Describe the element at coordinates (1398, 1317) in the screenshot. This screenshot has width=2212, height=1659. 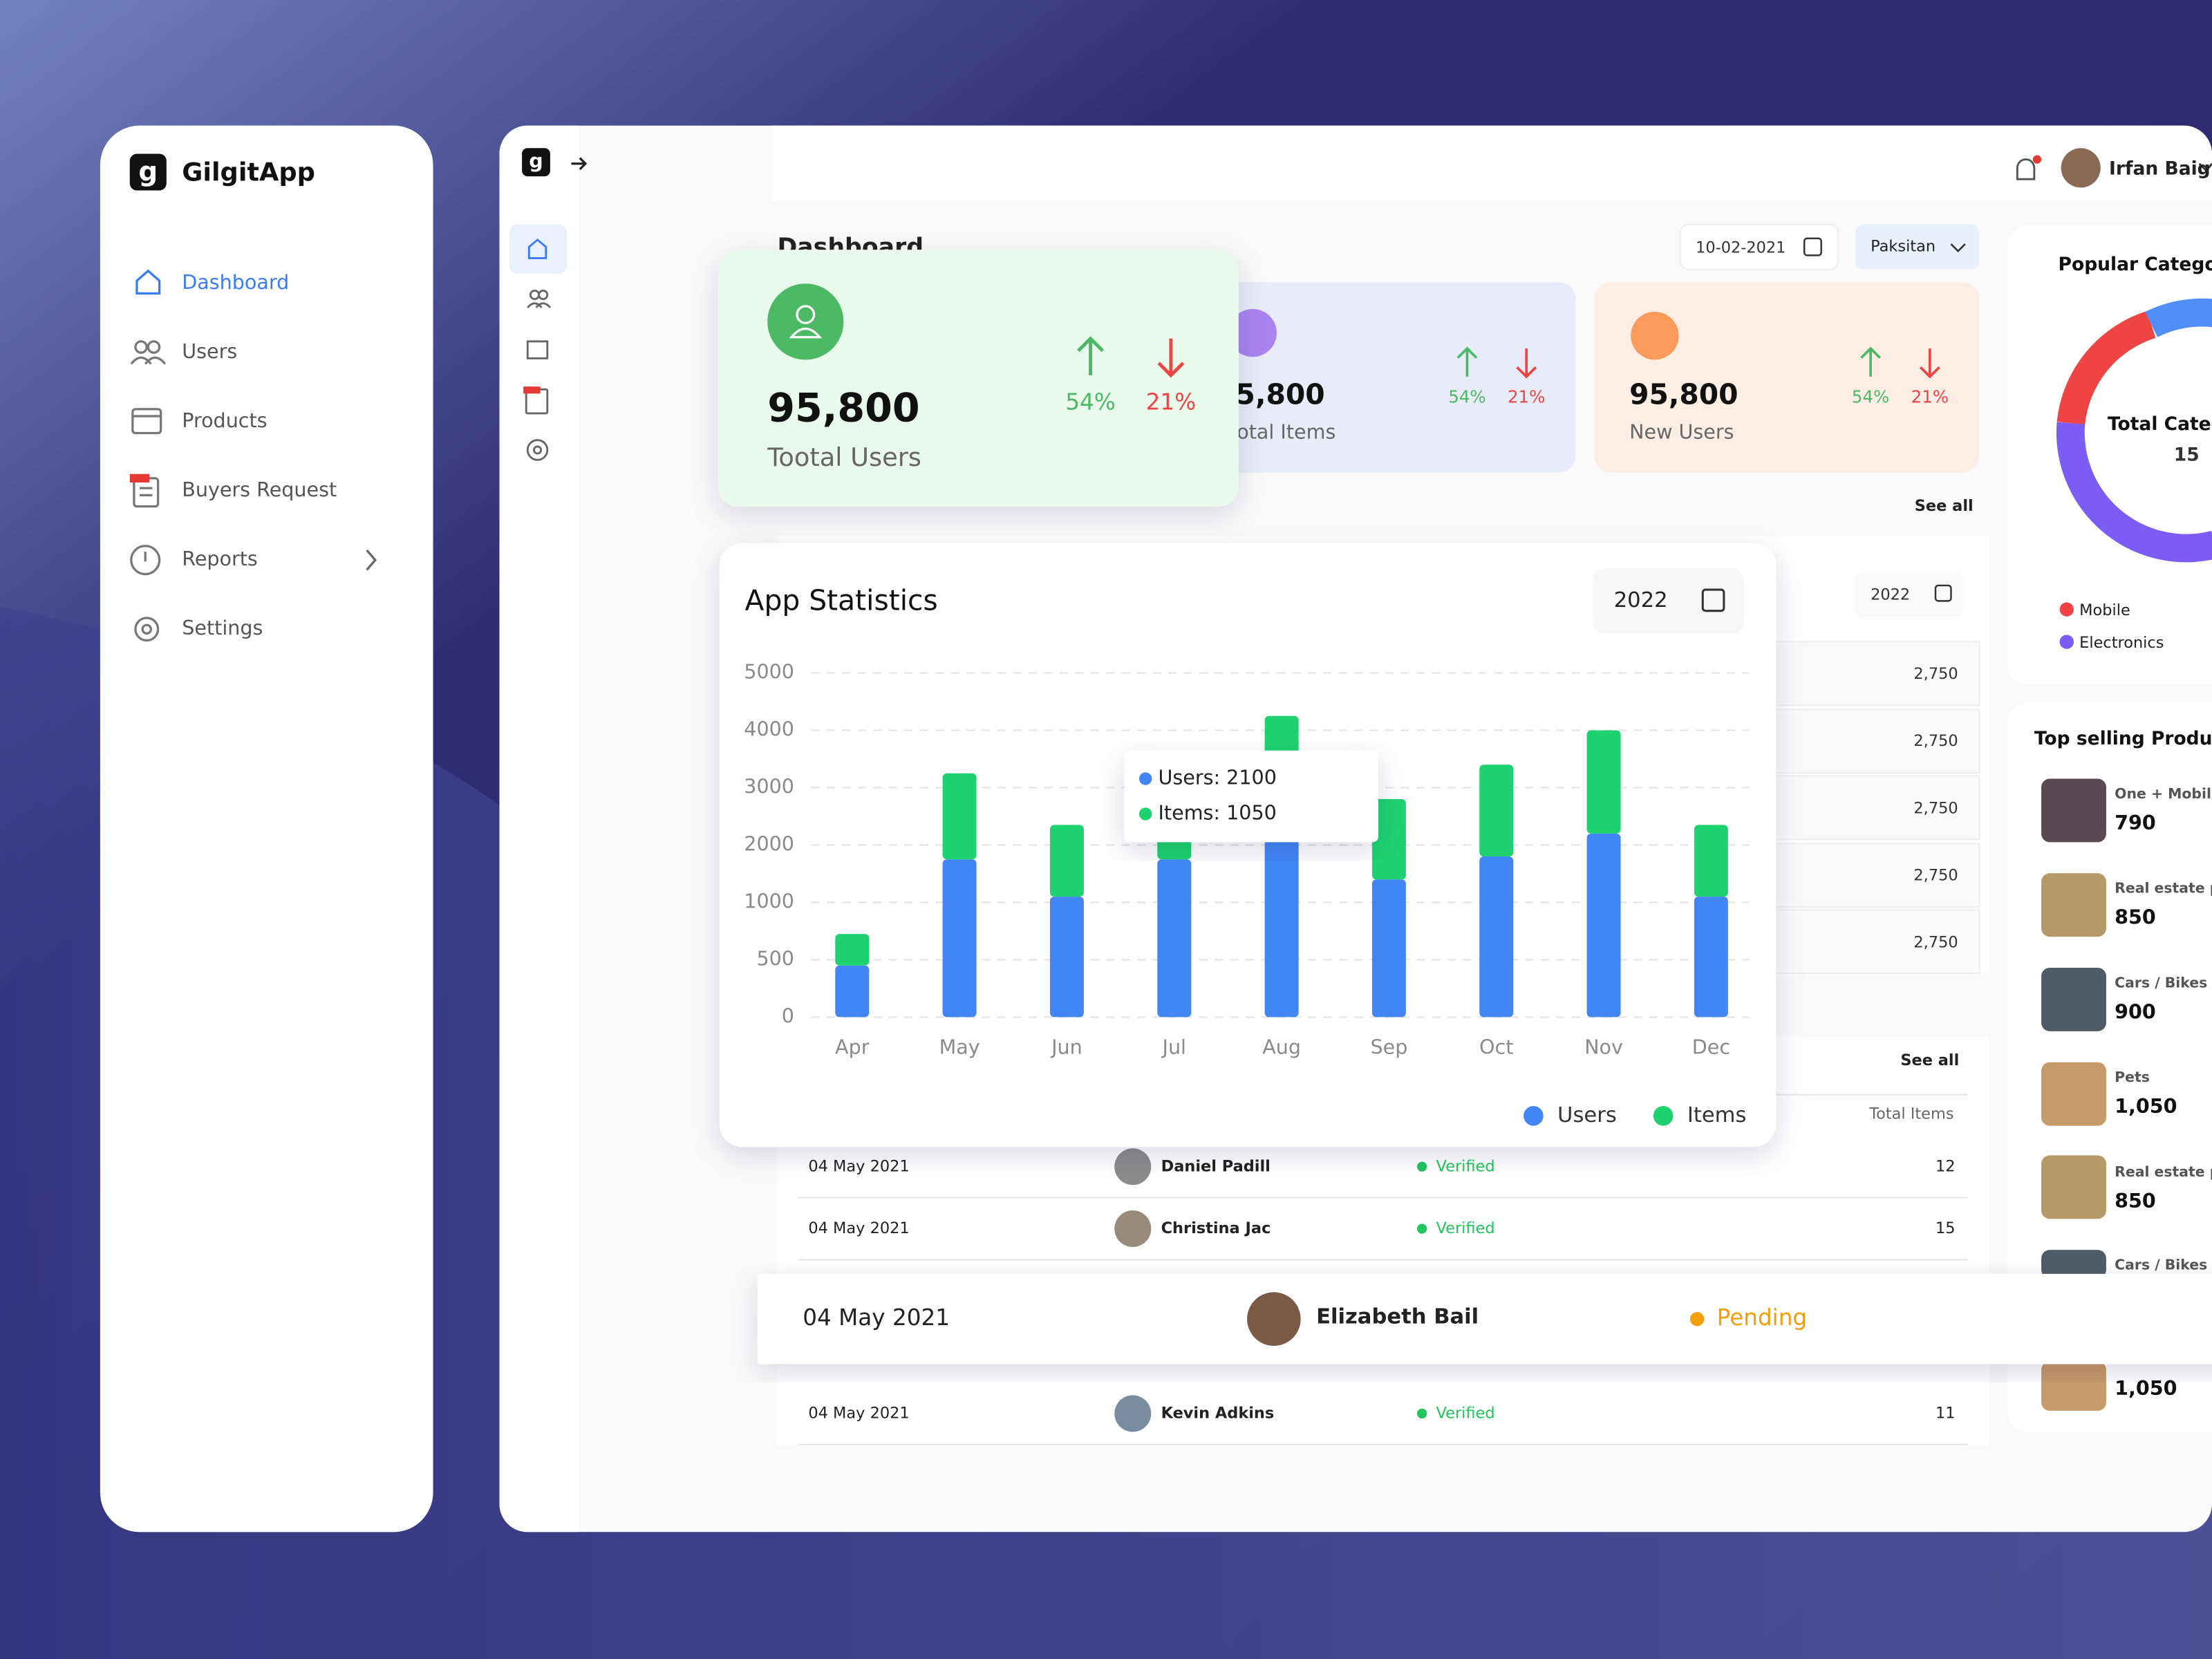
I see `customer-name: Elizabeth Bail` at that location.